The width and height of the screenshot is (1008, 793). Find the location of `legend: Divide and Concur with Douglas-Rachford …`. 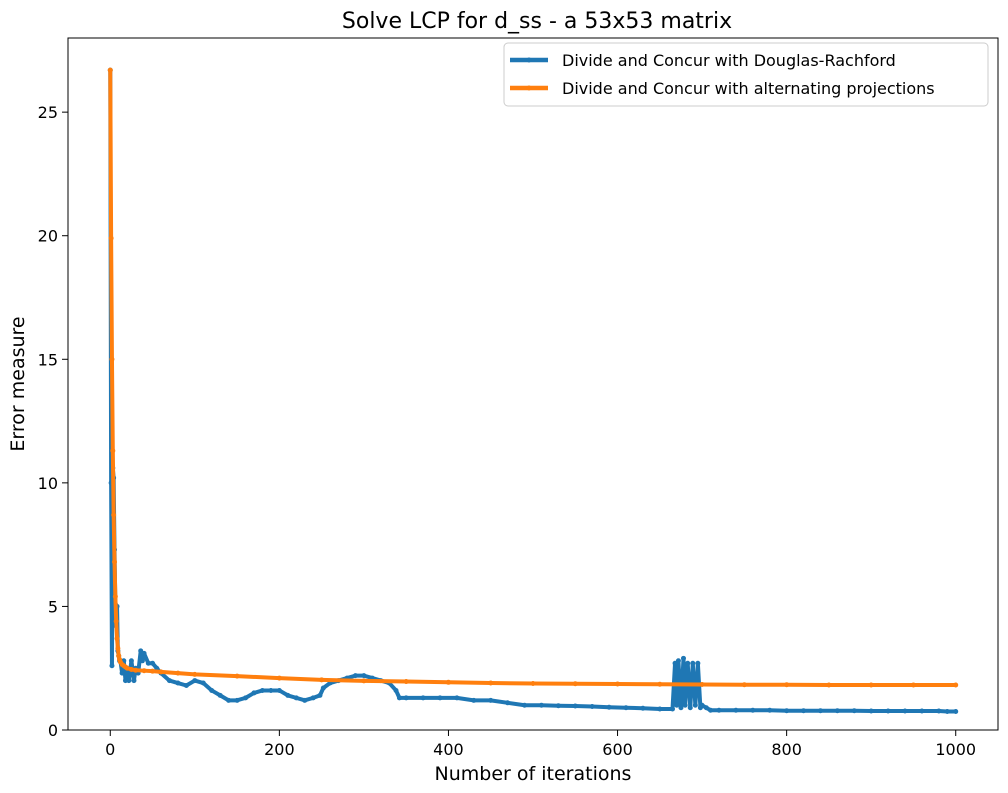

legend: Divide and Concur with Douglas-Rachford … is located at coordinates (746, 74).